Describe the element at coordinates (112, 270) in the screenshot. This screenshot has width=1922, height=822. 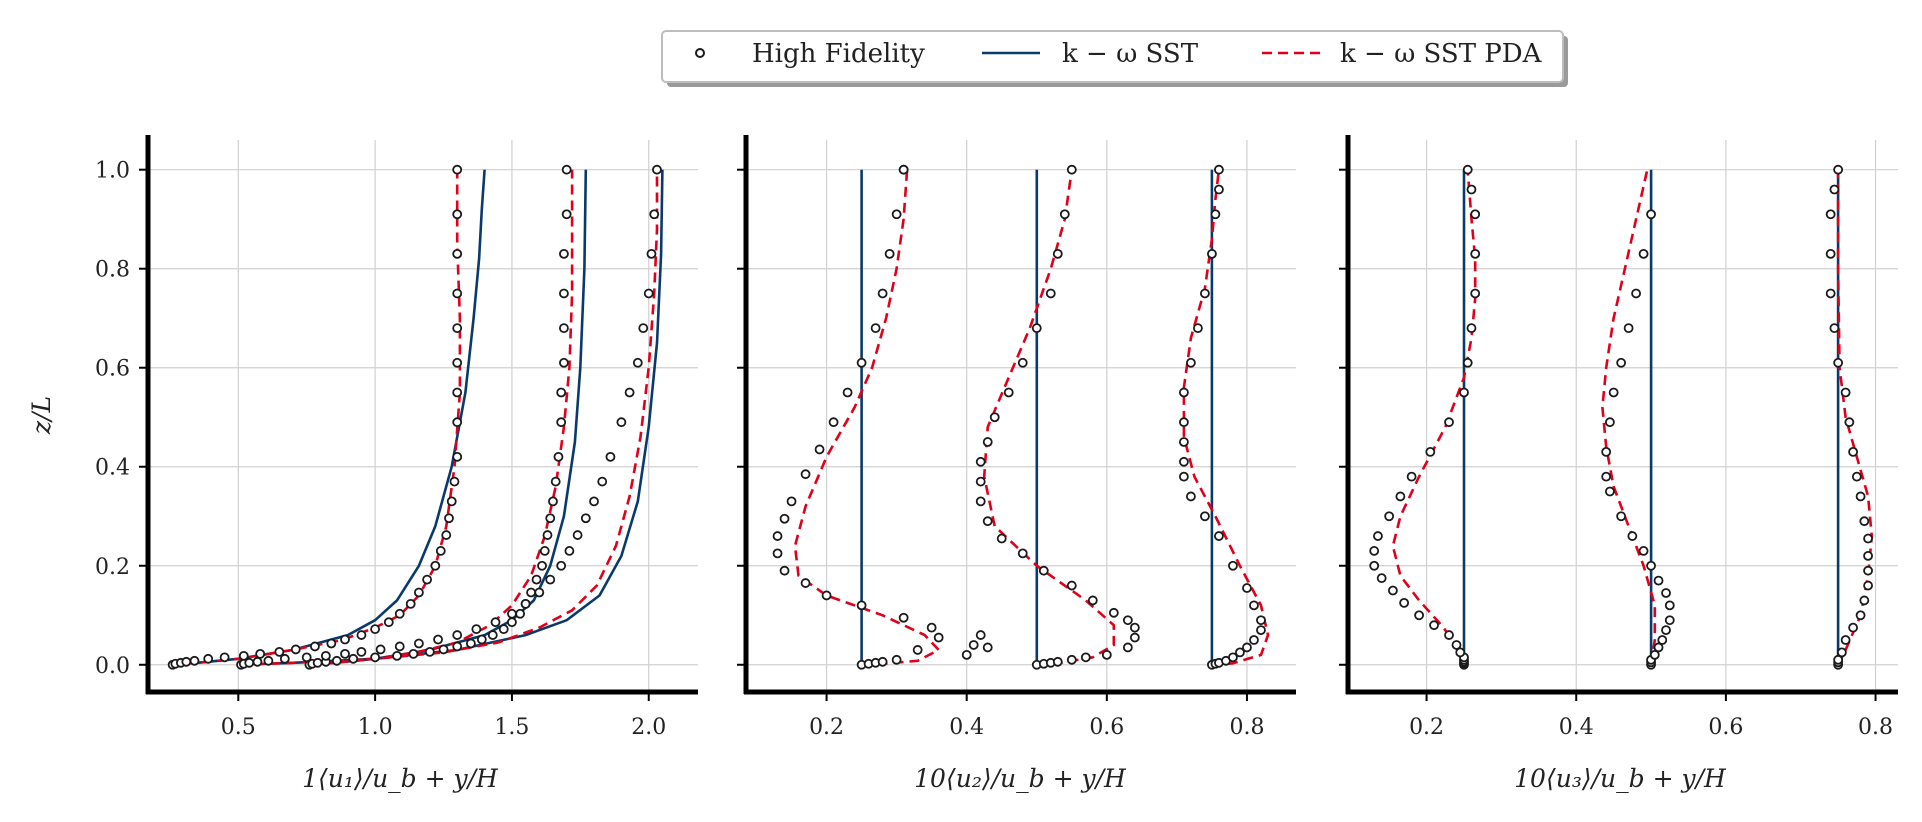
I see `y-tick-label: 0.8` at that location.